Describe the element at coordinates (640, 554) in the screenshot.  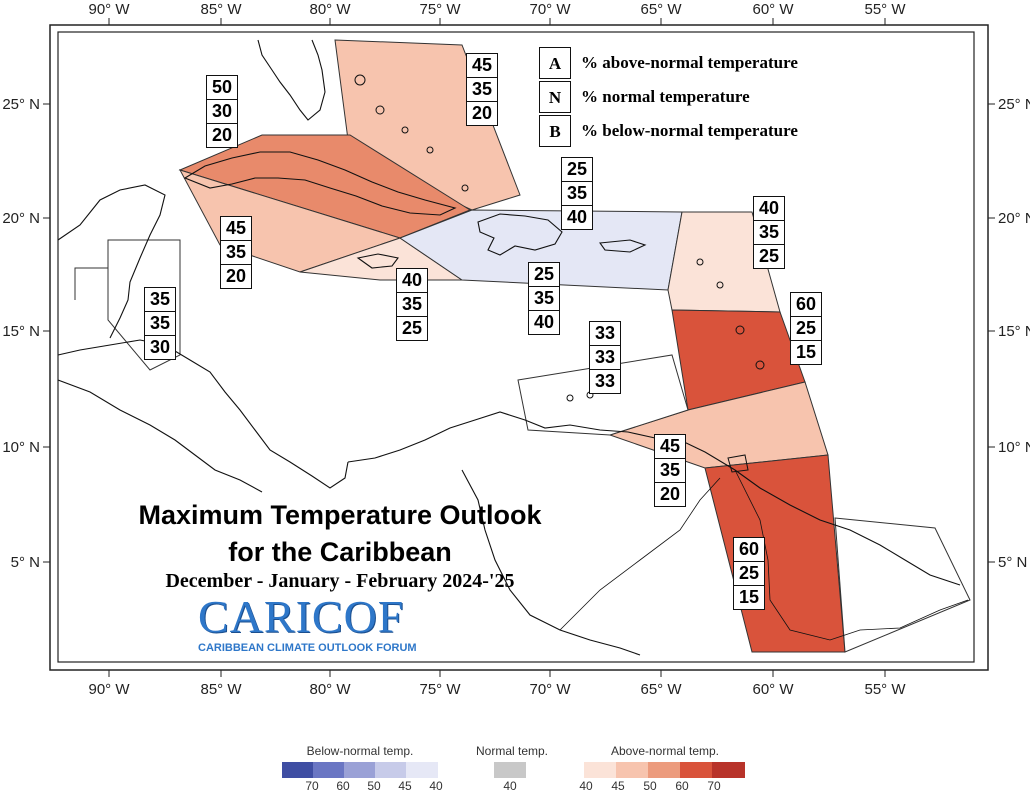
I see `venezuela-border` at that location.